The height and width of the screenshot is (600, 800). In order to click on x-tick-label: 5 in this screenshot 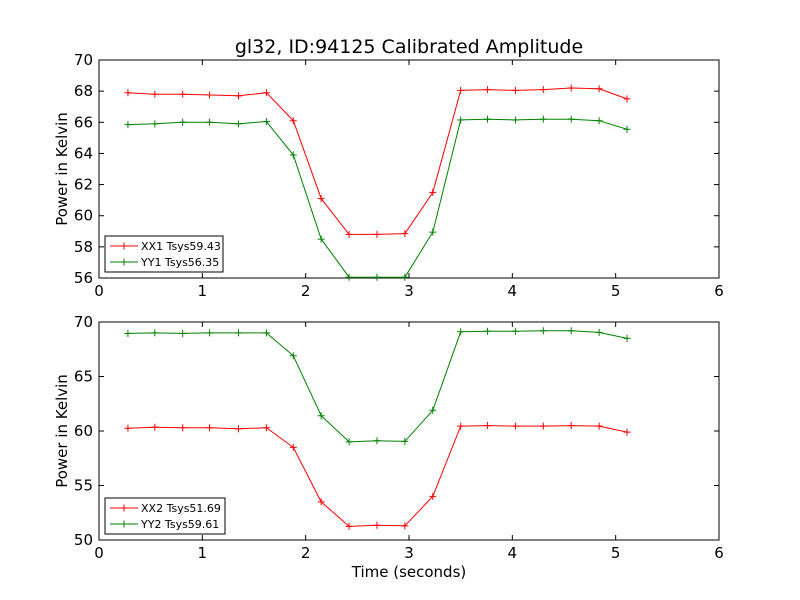, I will do `click(616, 553)`.